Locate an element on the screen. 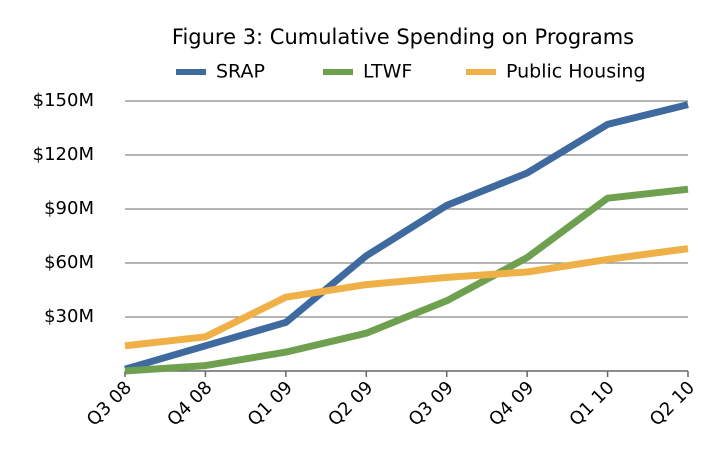 The height and width of the screenshot is (457, 727). legend-label: SRAP is located at coordinates (240, 72).